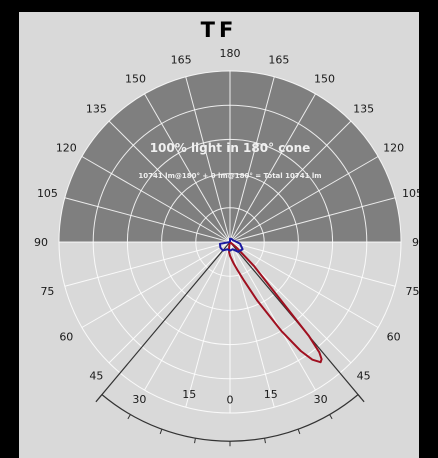 Image resolution: width=438 pixels, height=458 pixels. What do you see at coordinates (231, 245) in the screenshot?
I see `series-blue-curve` at bounding box center [231, 245].